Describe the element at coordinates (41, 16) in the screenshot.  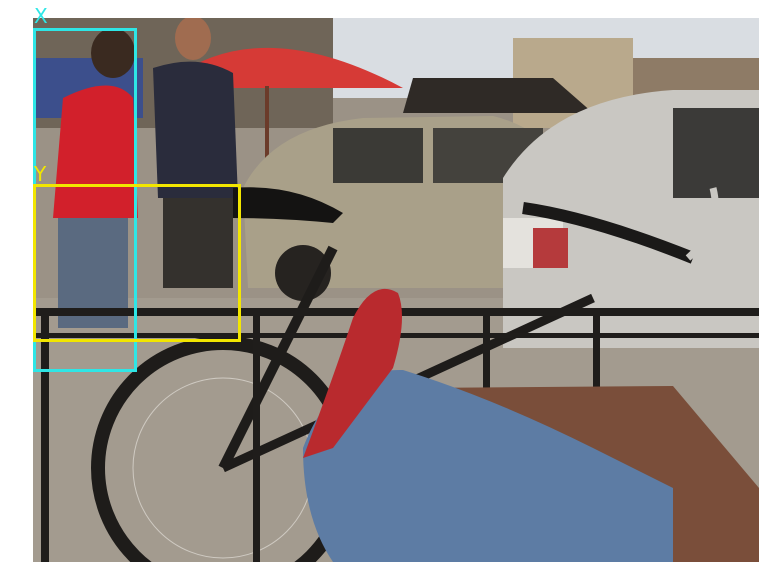
I see `bounding-box-x-label: X` at that location.